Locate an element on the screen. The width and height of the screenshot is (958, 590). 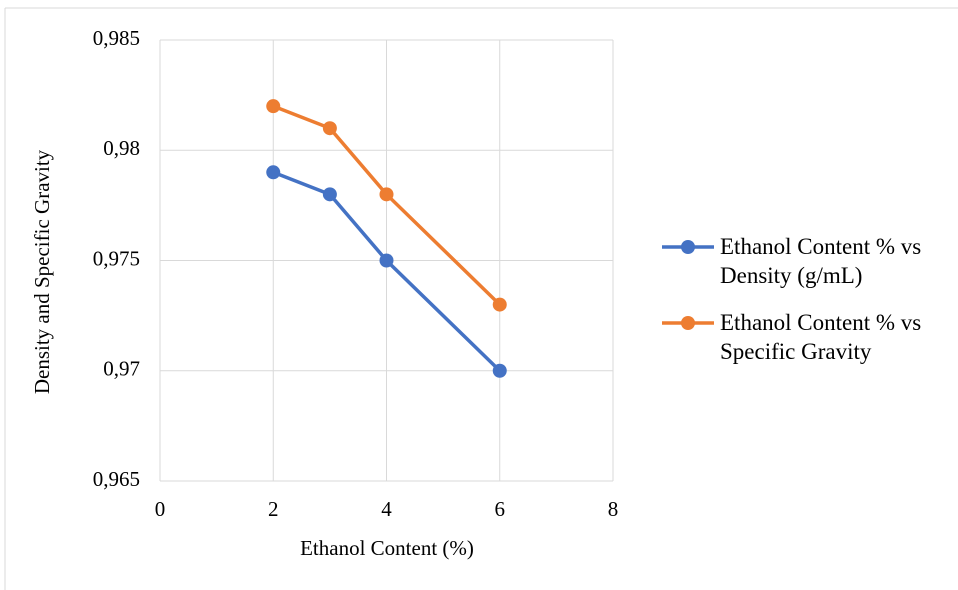
x-tick-label: 8 is located at coordinates (613, 509).